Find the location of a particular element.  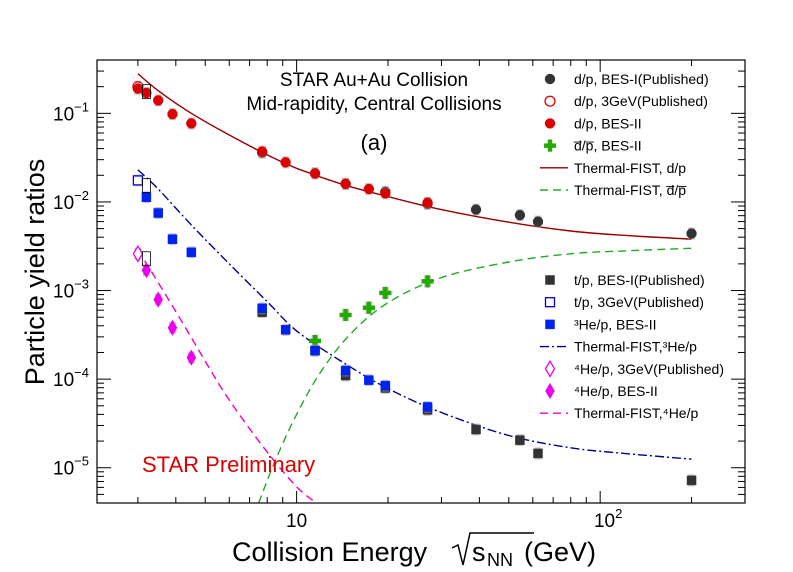

legend-entry: d̅/p̅, BES-II is located at coordinates (592, 146).